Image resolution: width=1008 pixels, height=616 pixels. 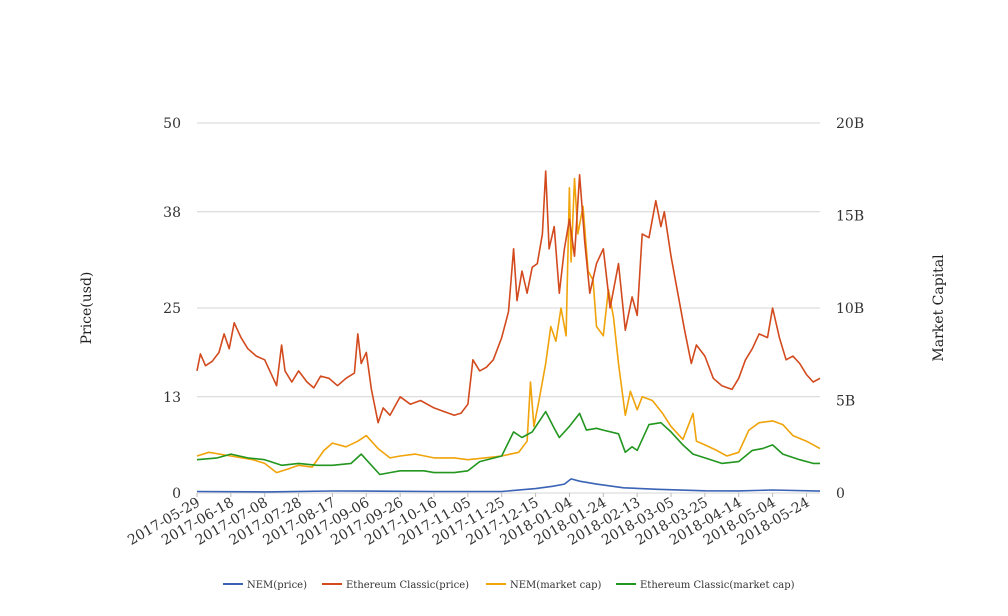 What do you see at coordinates (850, 217) in the screenshot?
I see `right-tick-label: 15B` at bounding box center [850, 217].